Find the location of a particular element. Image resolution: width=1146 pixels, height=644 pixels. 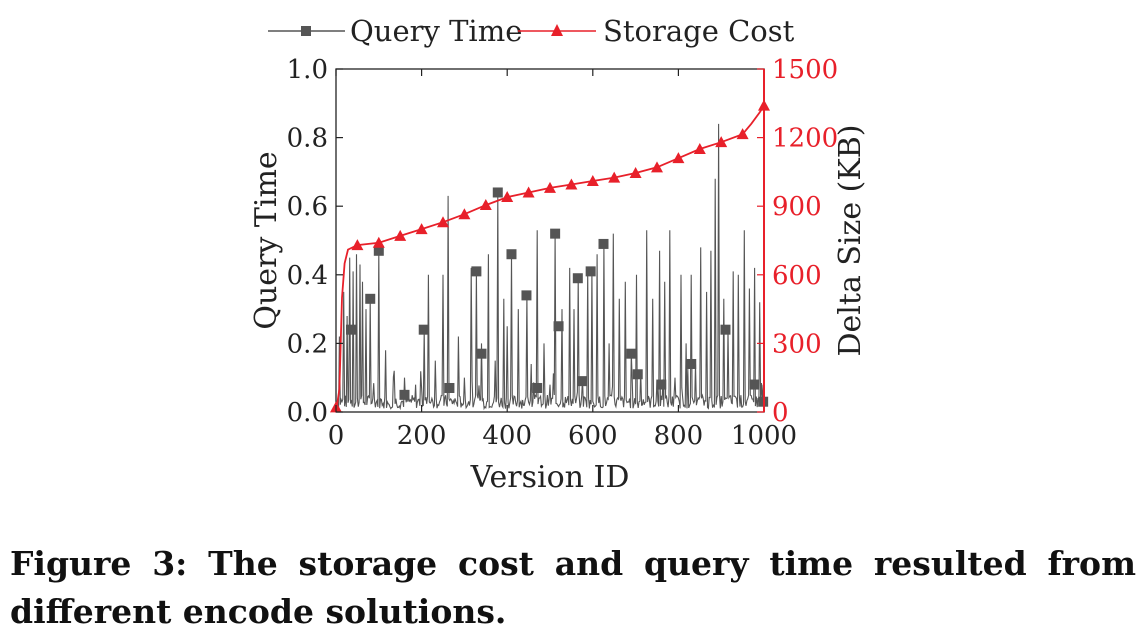

y-axis-label: Query Time is located at coordinates (266, 240).